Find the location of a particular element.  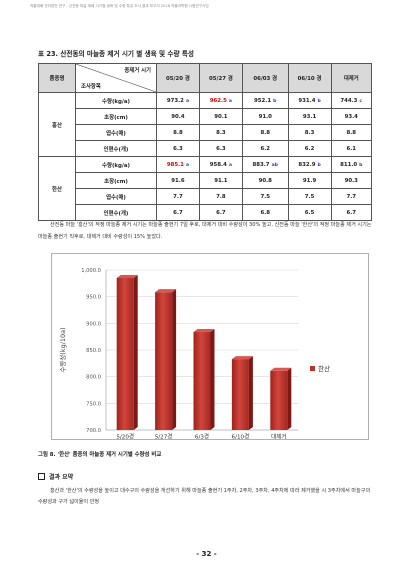

header-diag-top: 종제거 시기 is located at coordinates (137, 71).